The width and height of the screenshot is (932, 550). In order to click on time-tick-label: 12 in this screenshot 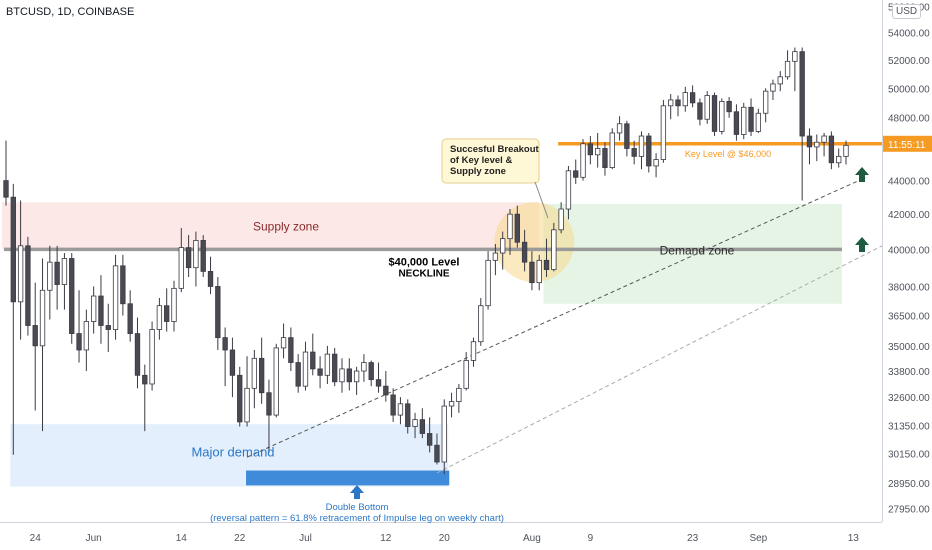, I will do `click(386, 538)`.